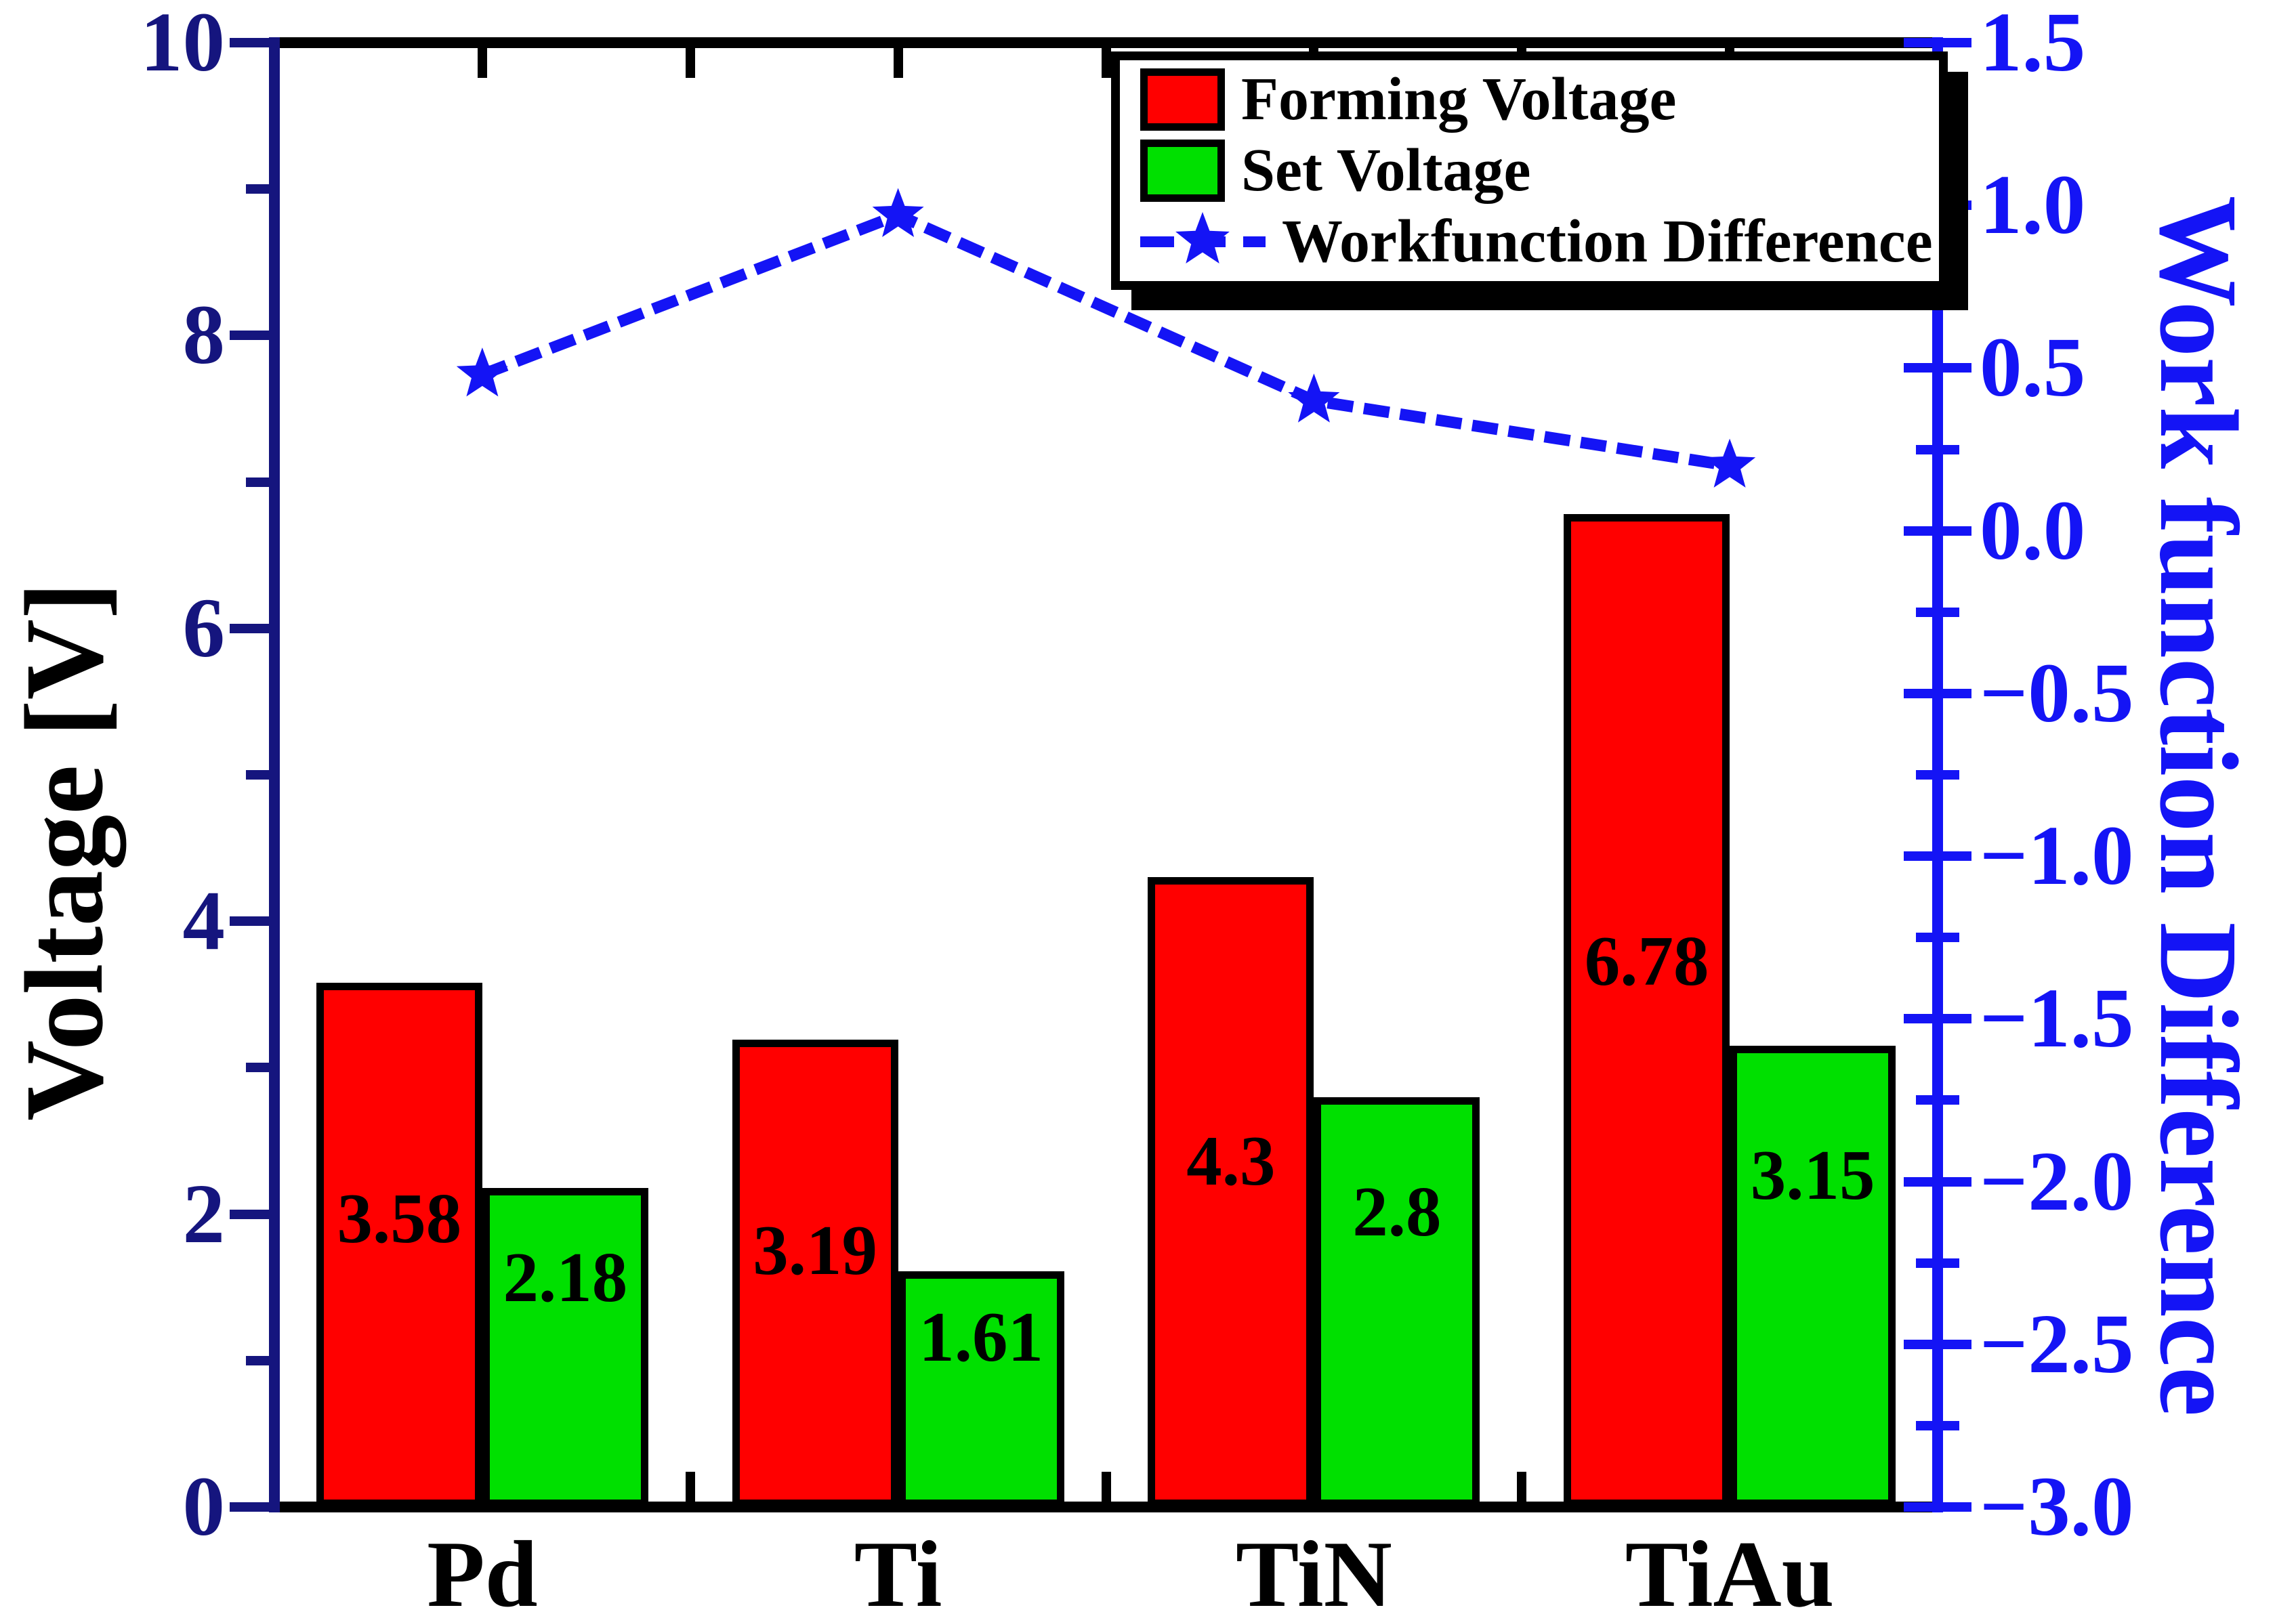 This screenshot has width=2296, height=1614. Describe the element at coordinates (1105, 340) in the screenshot. I see `workfunction-line` at that location.